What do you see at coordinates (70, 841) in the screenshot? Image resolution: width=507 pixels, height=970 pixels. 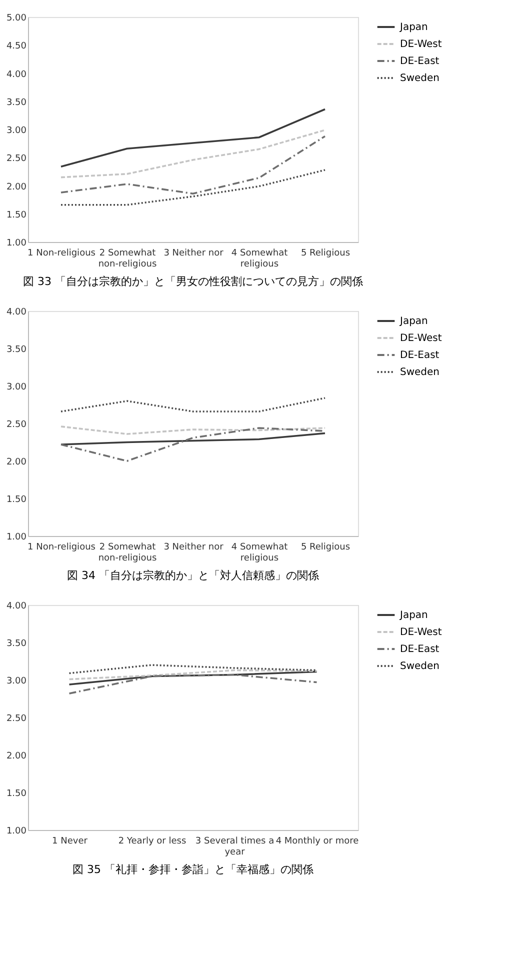 I see `x-tick-label: 1 Never` at bounding box center [70, 841].